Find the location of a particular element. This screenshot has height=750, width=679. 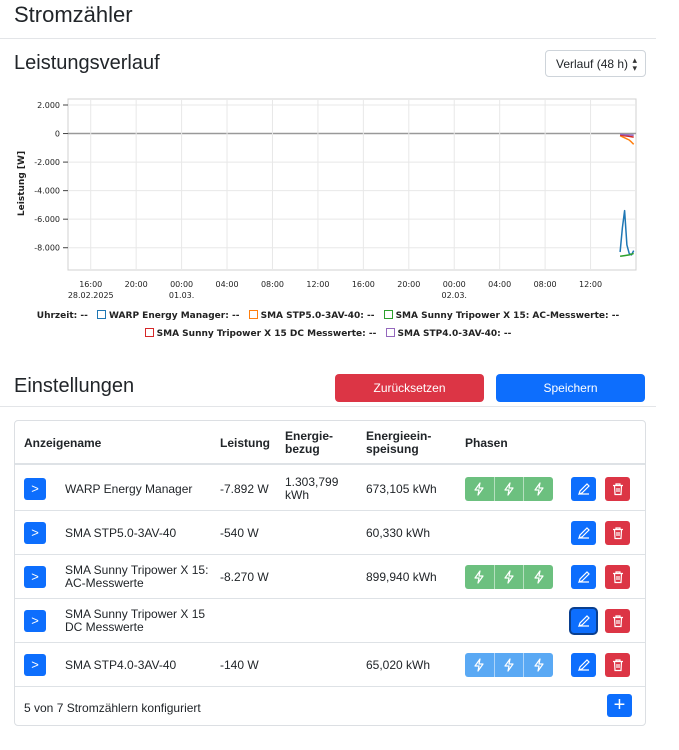

history-range-select: Verlauf (48 h) ▴ ▾ is located at coordinates (595, 63).